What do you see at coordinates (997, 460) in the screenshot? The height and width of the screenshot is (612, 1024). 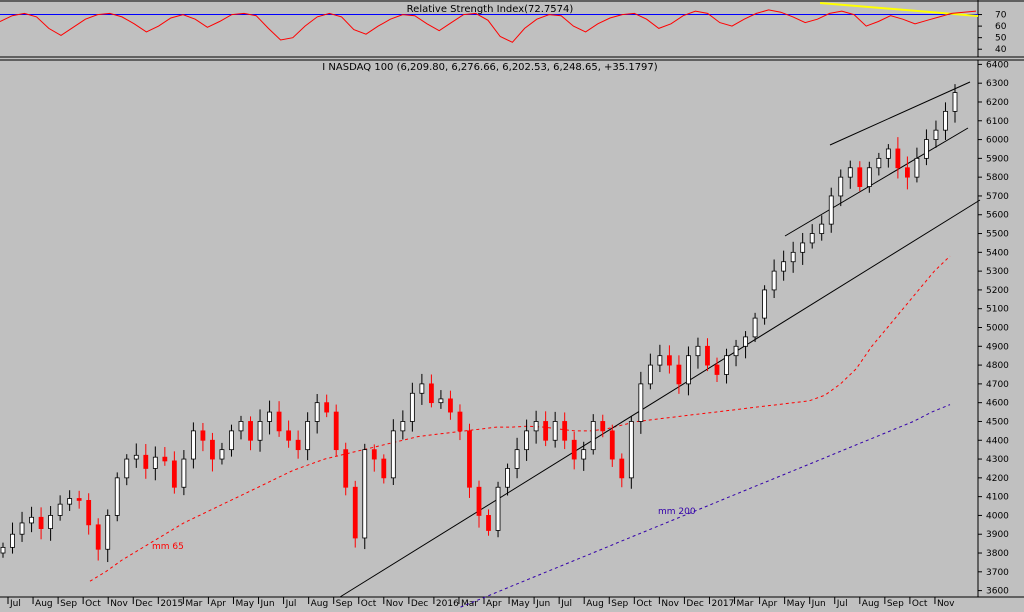 I see `price-tick-label: 4300` at bounding box center [997, 460].